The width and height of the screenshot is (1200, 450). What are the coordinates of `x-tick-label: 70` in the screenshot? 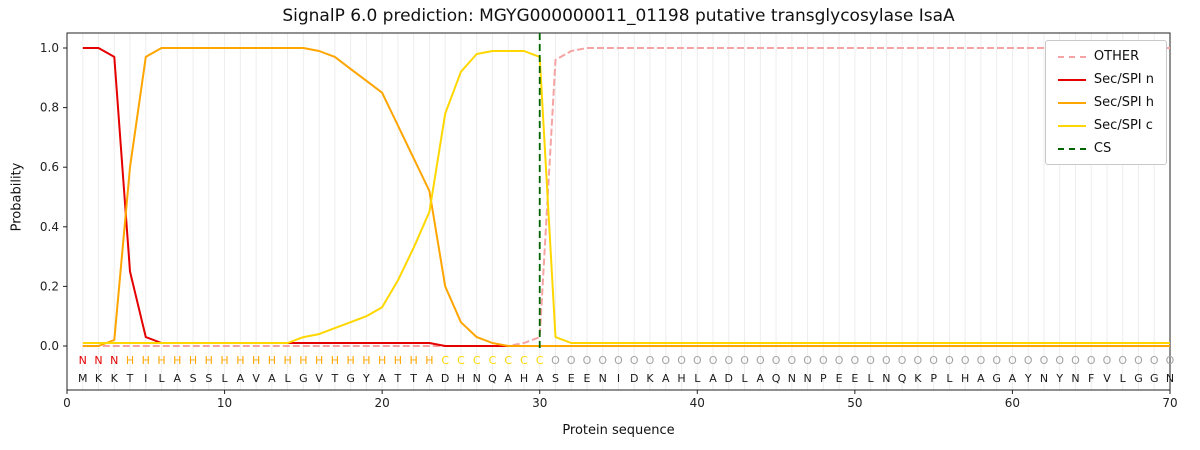 It's located at (1169, 403).